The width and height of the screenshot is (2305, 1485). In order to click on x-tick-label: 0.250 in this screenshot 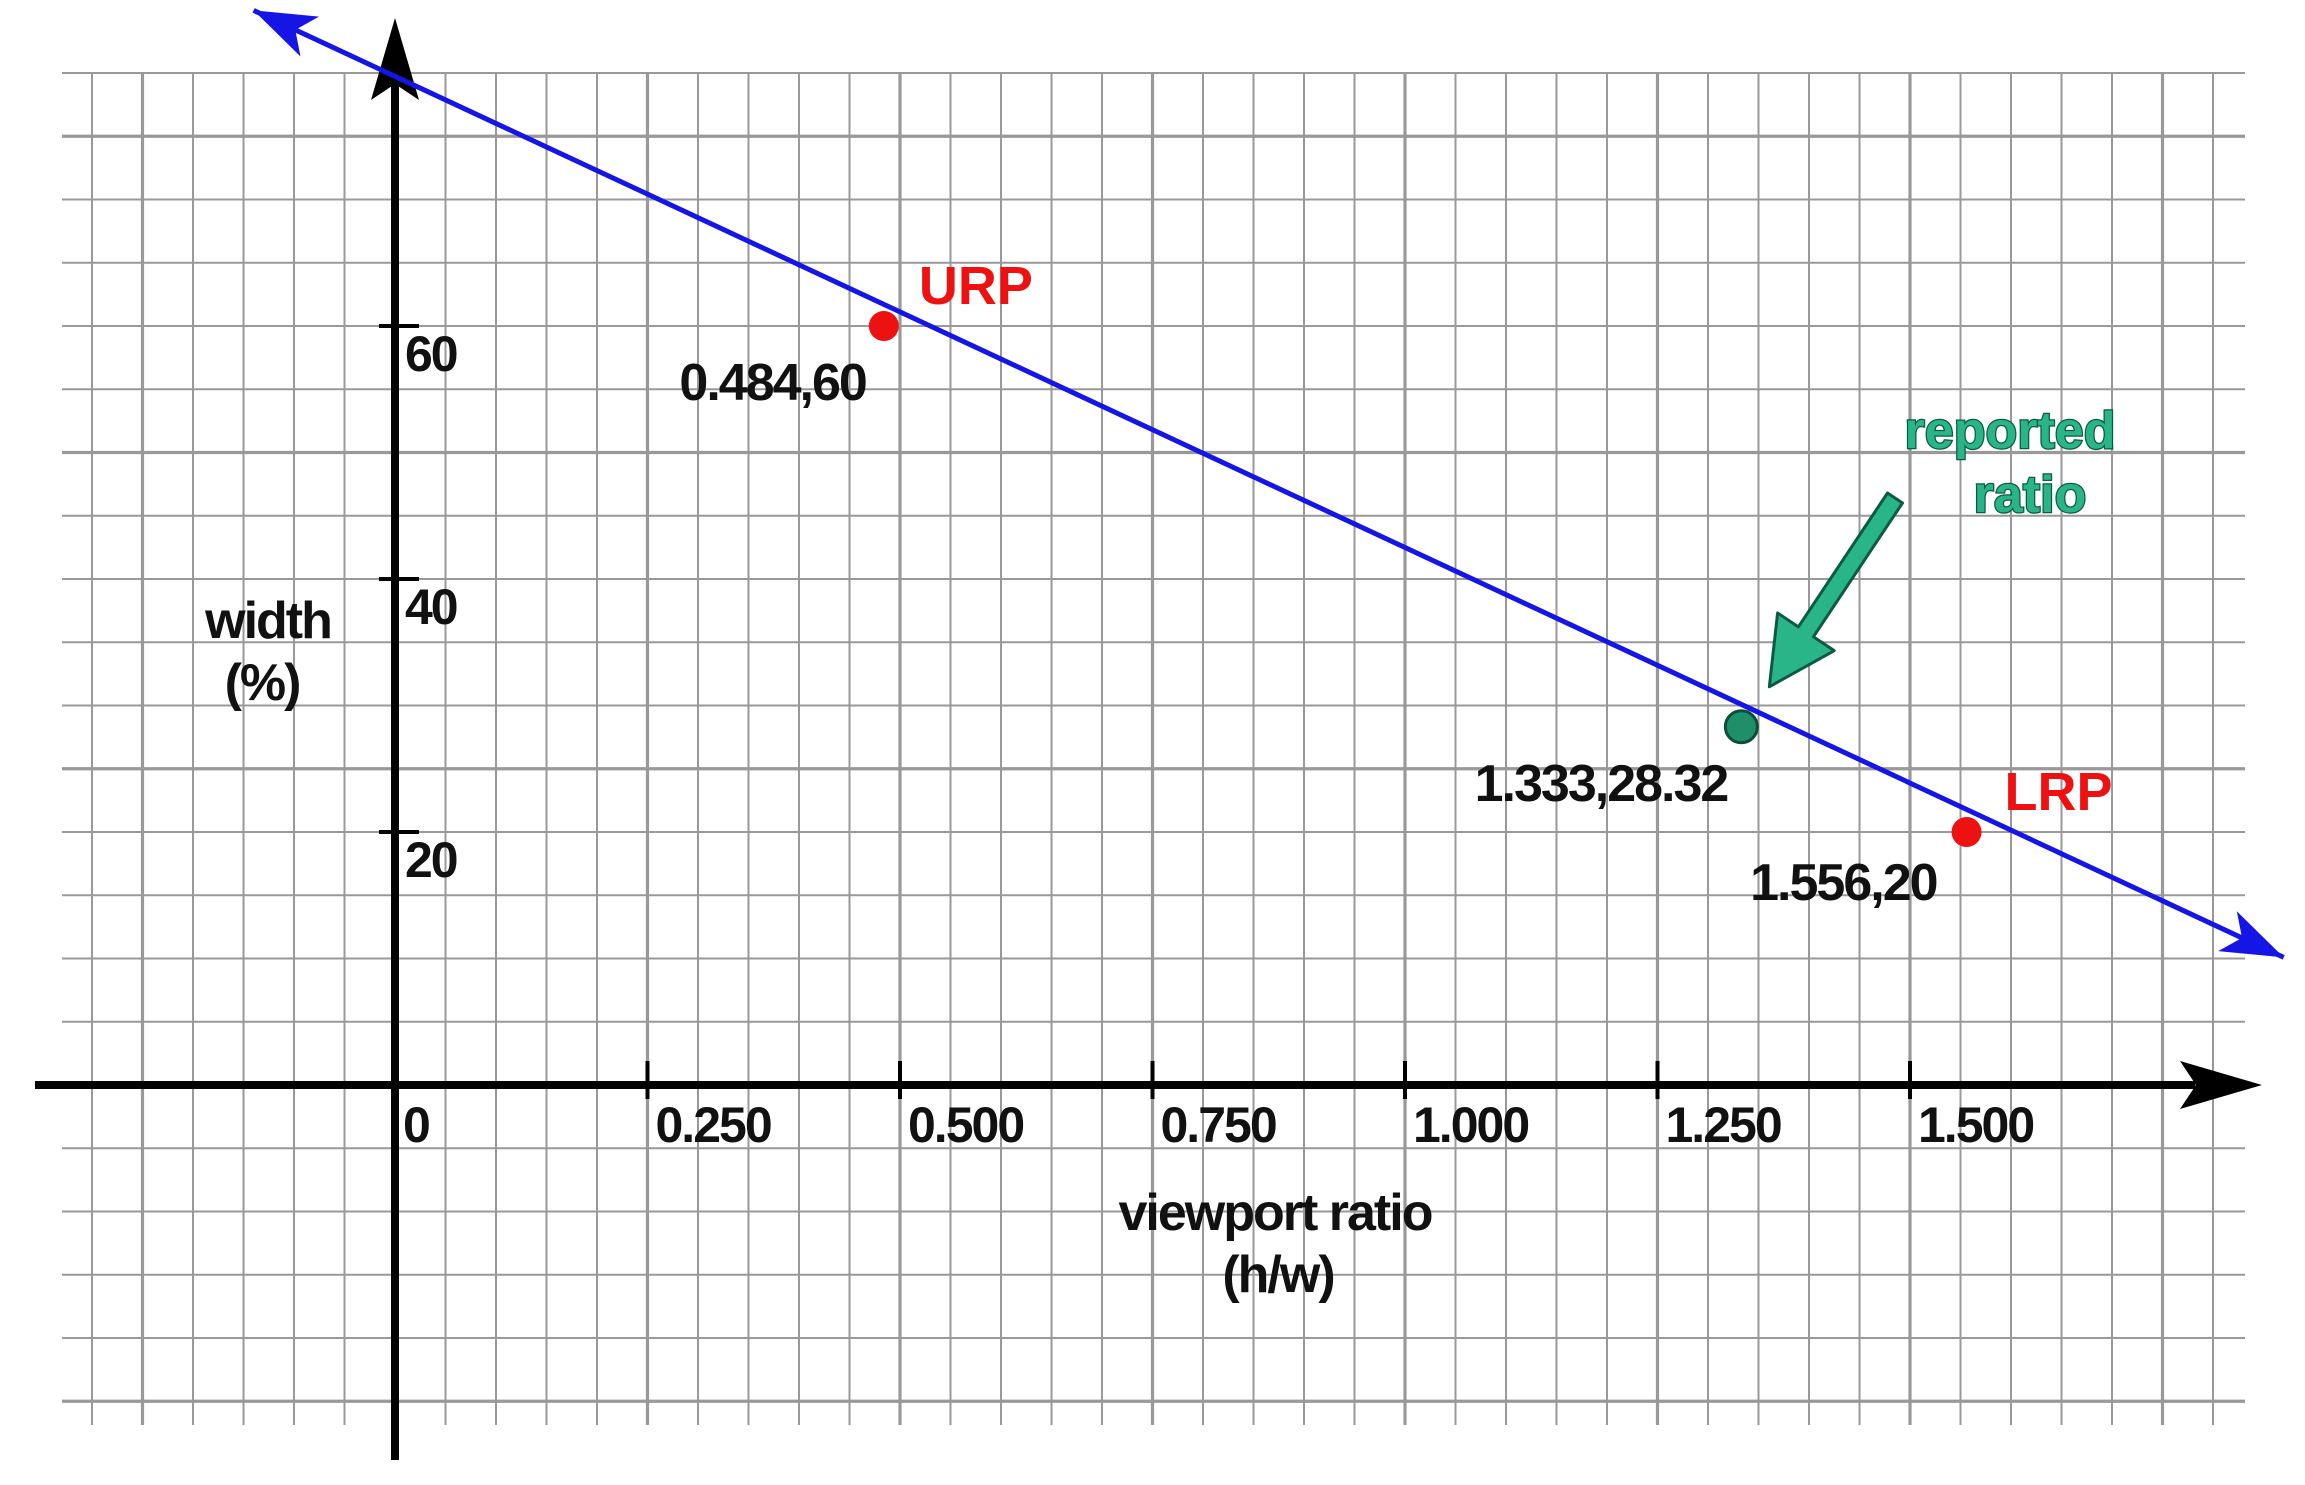, I will do `click(713, 1125)`.